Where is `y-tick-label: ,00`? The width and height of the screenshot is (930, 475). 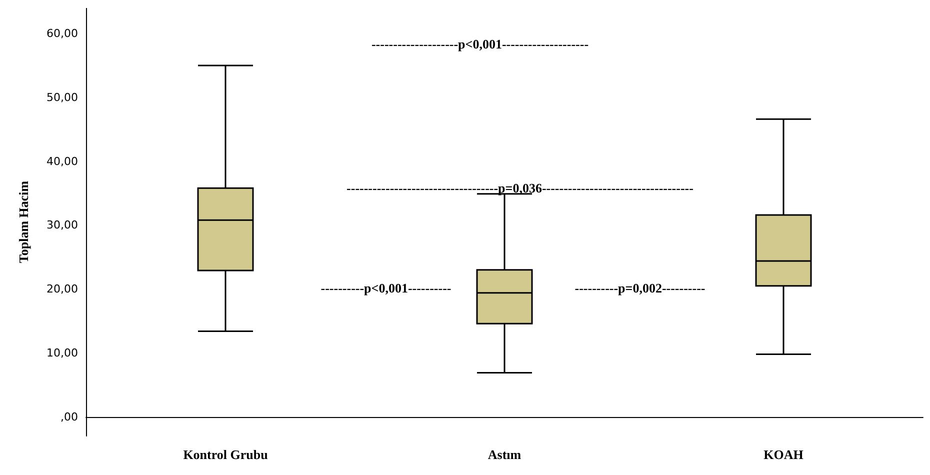
y-tick-label: ,00 is located at coordinates (69, 417).